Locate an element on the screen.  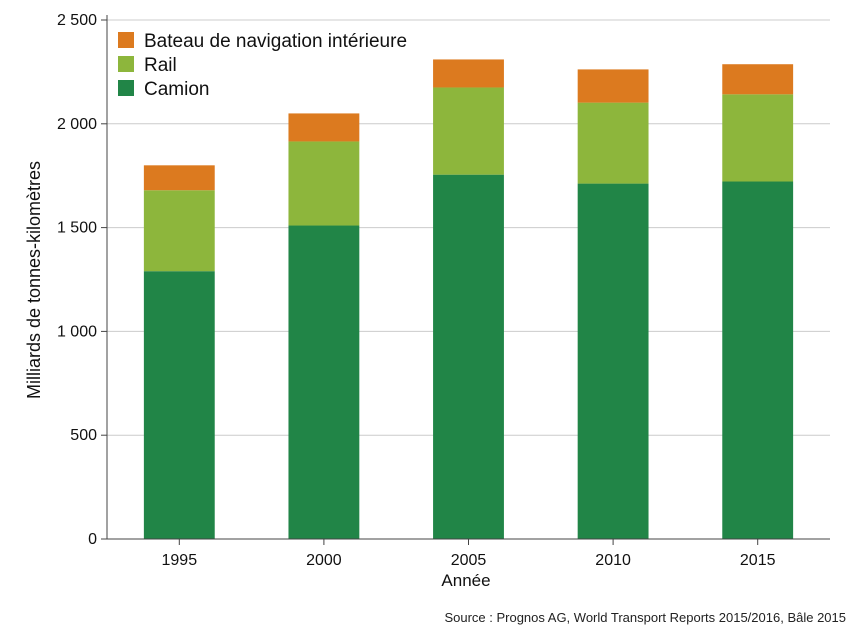
y-tick-label: 500 is located at coordinates (83, 435).